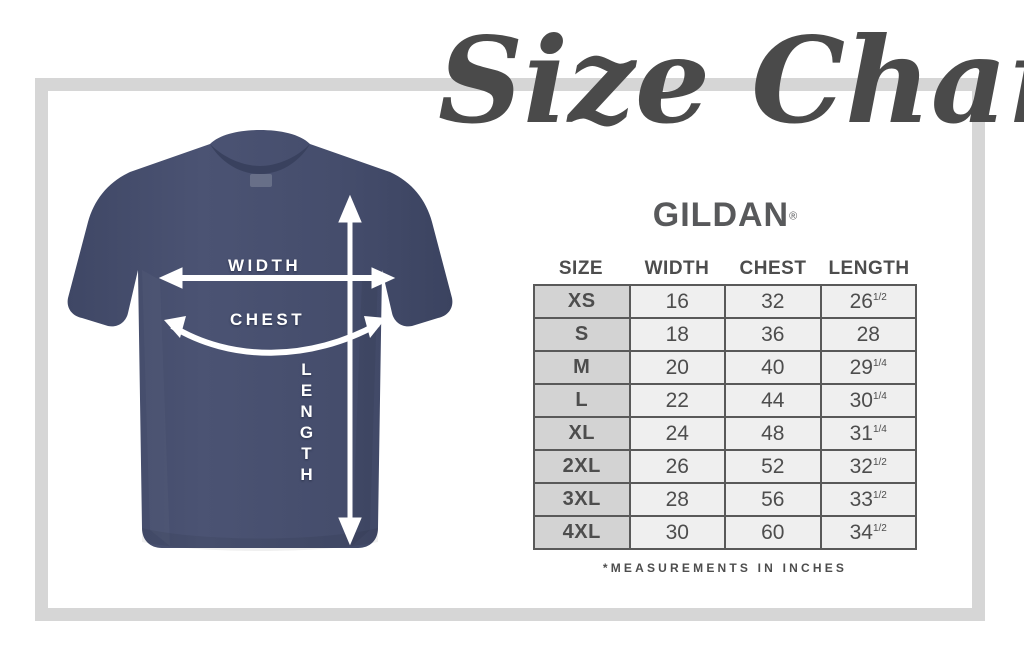 This screenshot has height=658, width=1024. Describe the element at coordinates (861, 499) in the screenshot. I see `length-value: 33` at that location.